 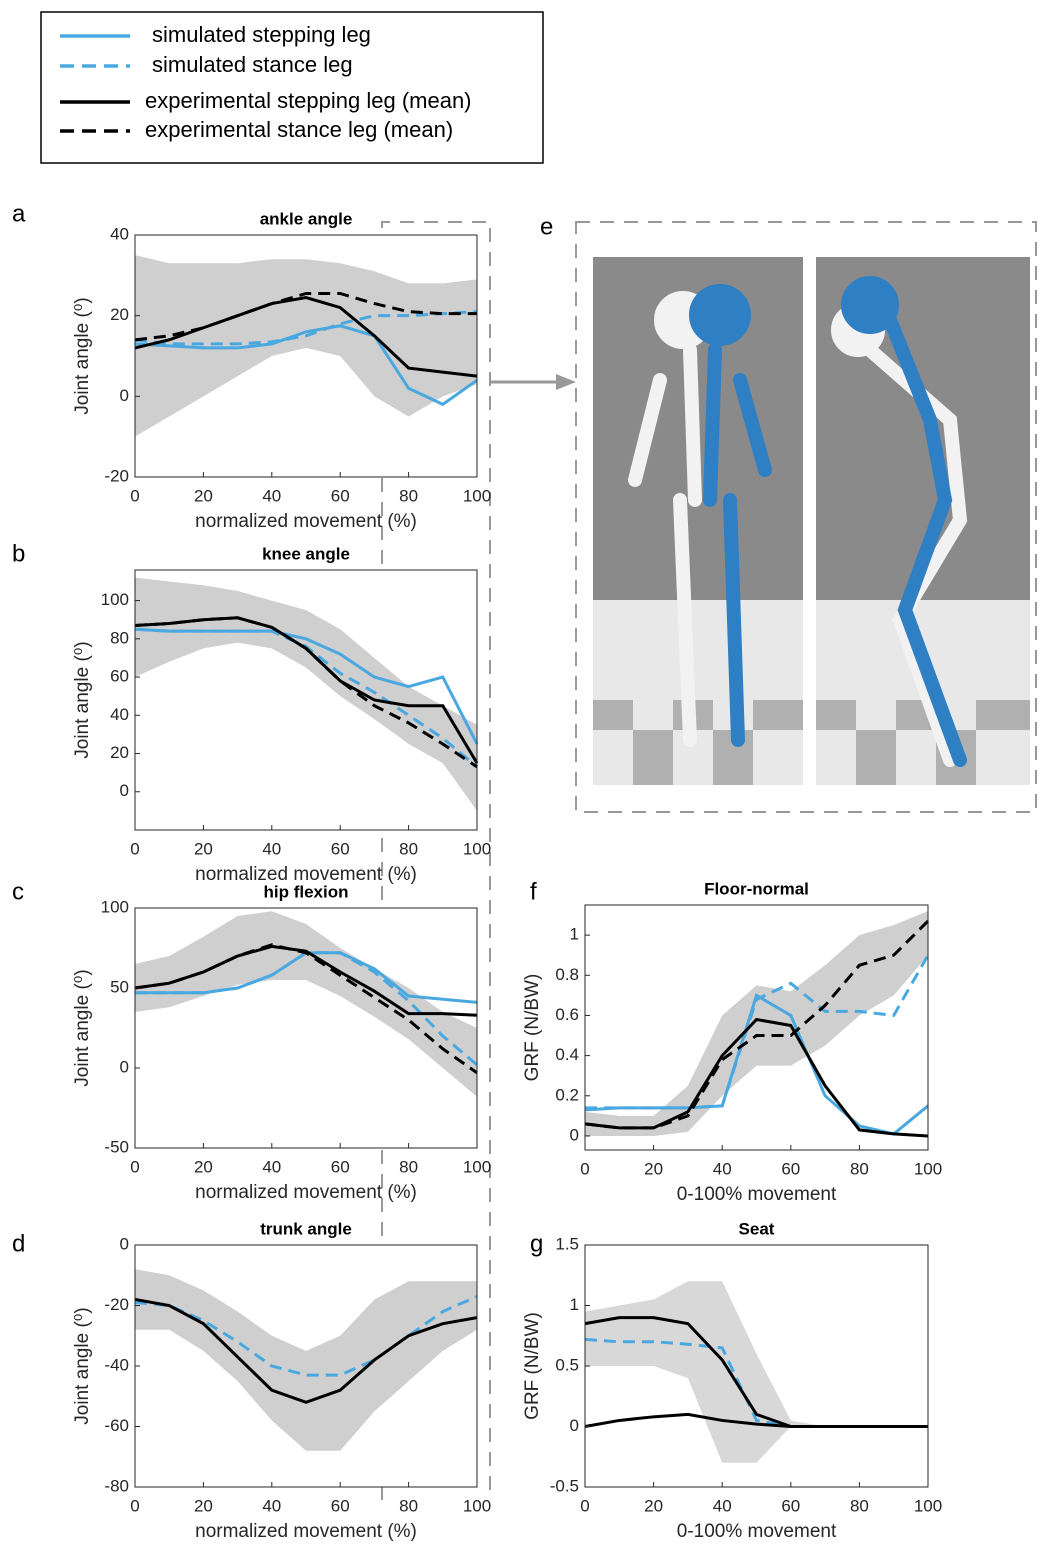 I want to click on y-tick-label: -0.5, so click(x=564, y=1485).